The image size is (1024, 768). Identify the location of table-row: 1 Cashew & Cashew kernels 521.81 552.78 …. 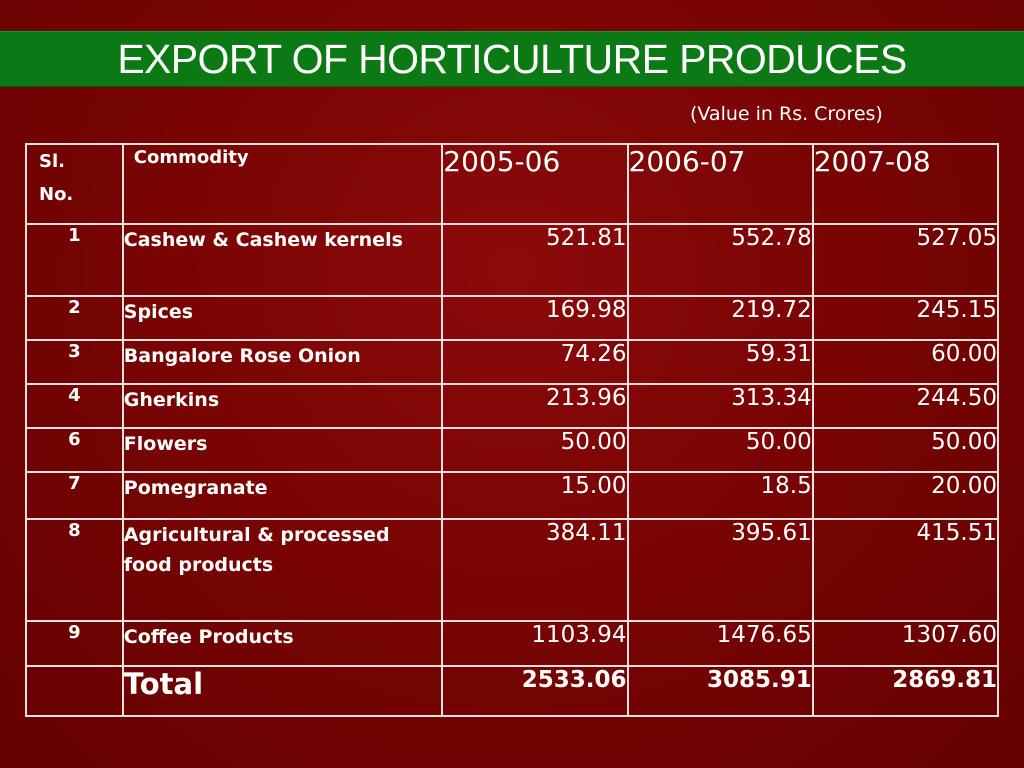
(512, 260).